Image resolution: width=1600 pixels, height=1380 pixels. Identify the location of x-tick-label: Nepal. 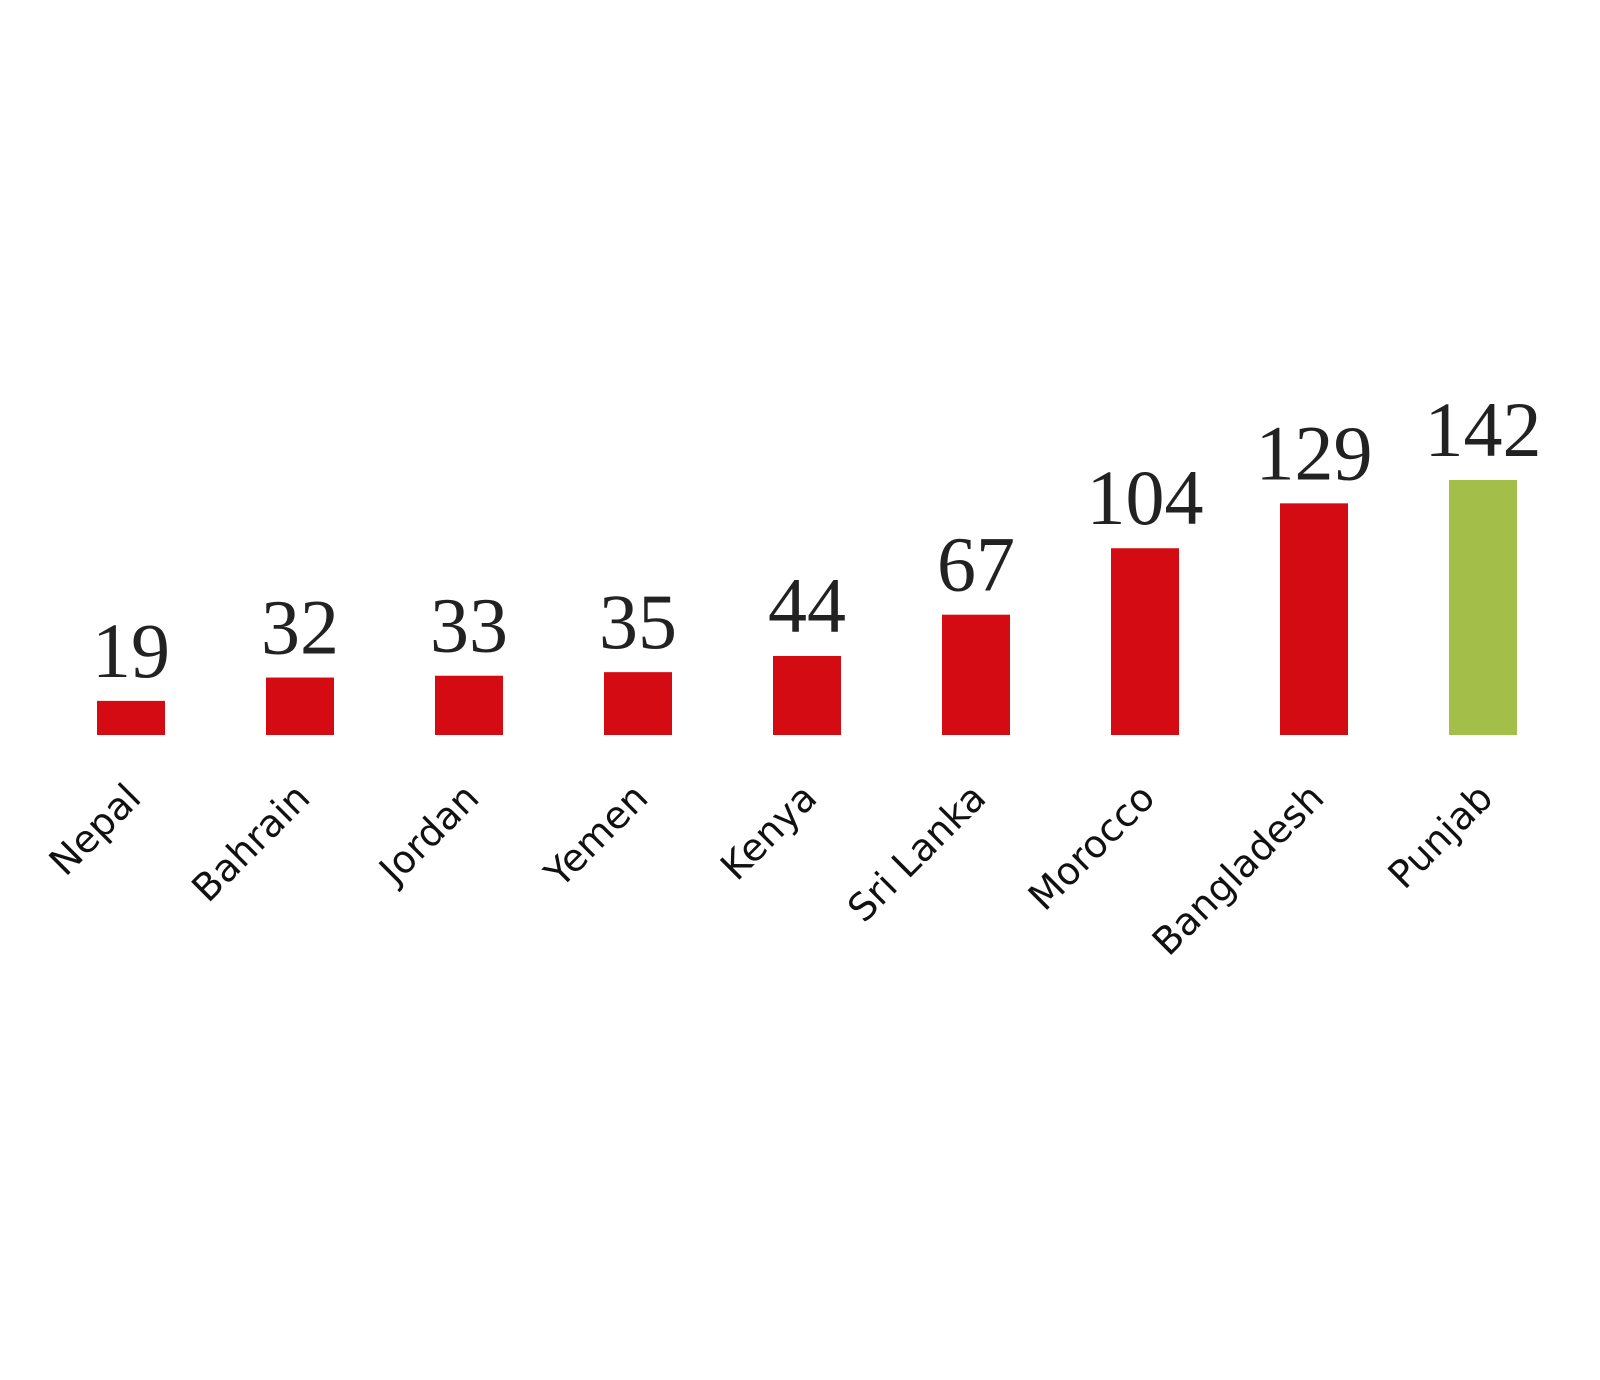
(95, 829).